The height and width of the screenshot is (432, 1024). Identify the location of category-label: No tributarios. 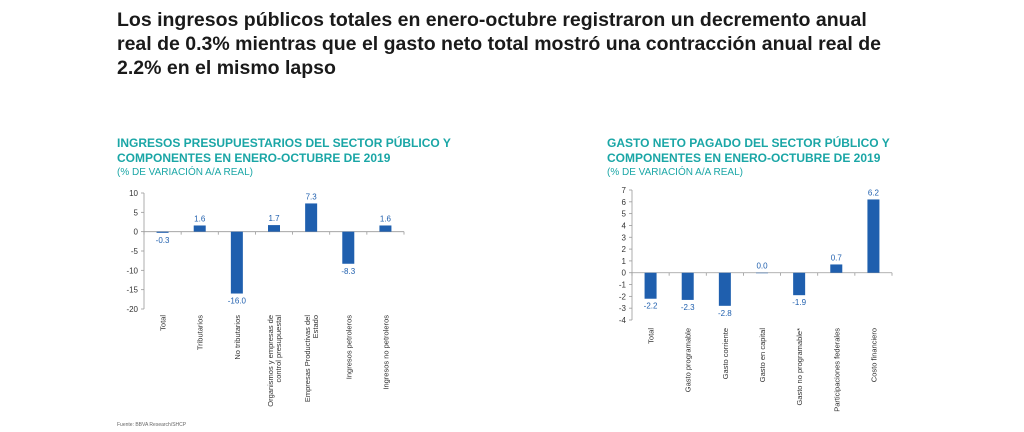
(237, 337).